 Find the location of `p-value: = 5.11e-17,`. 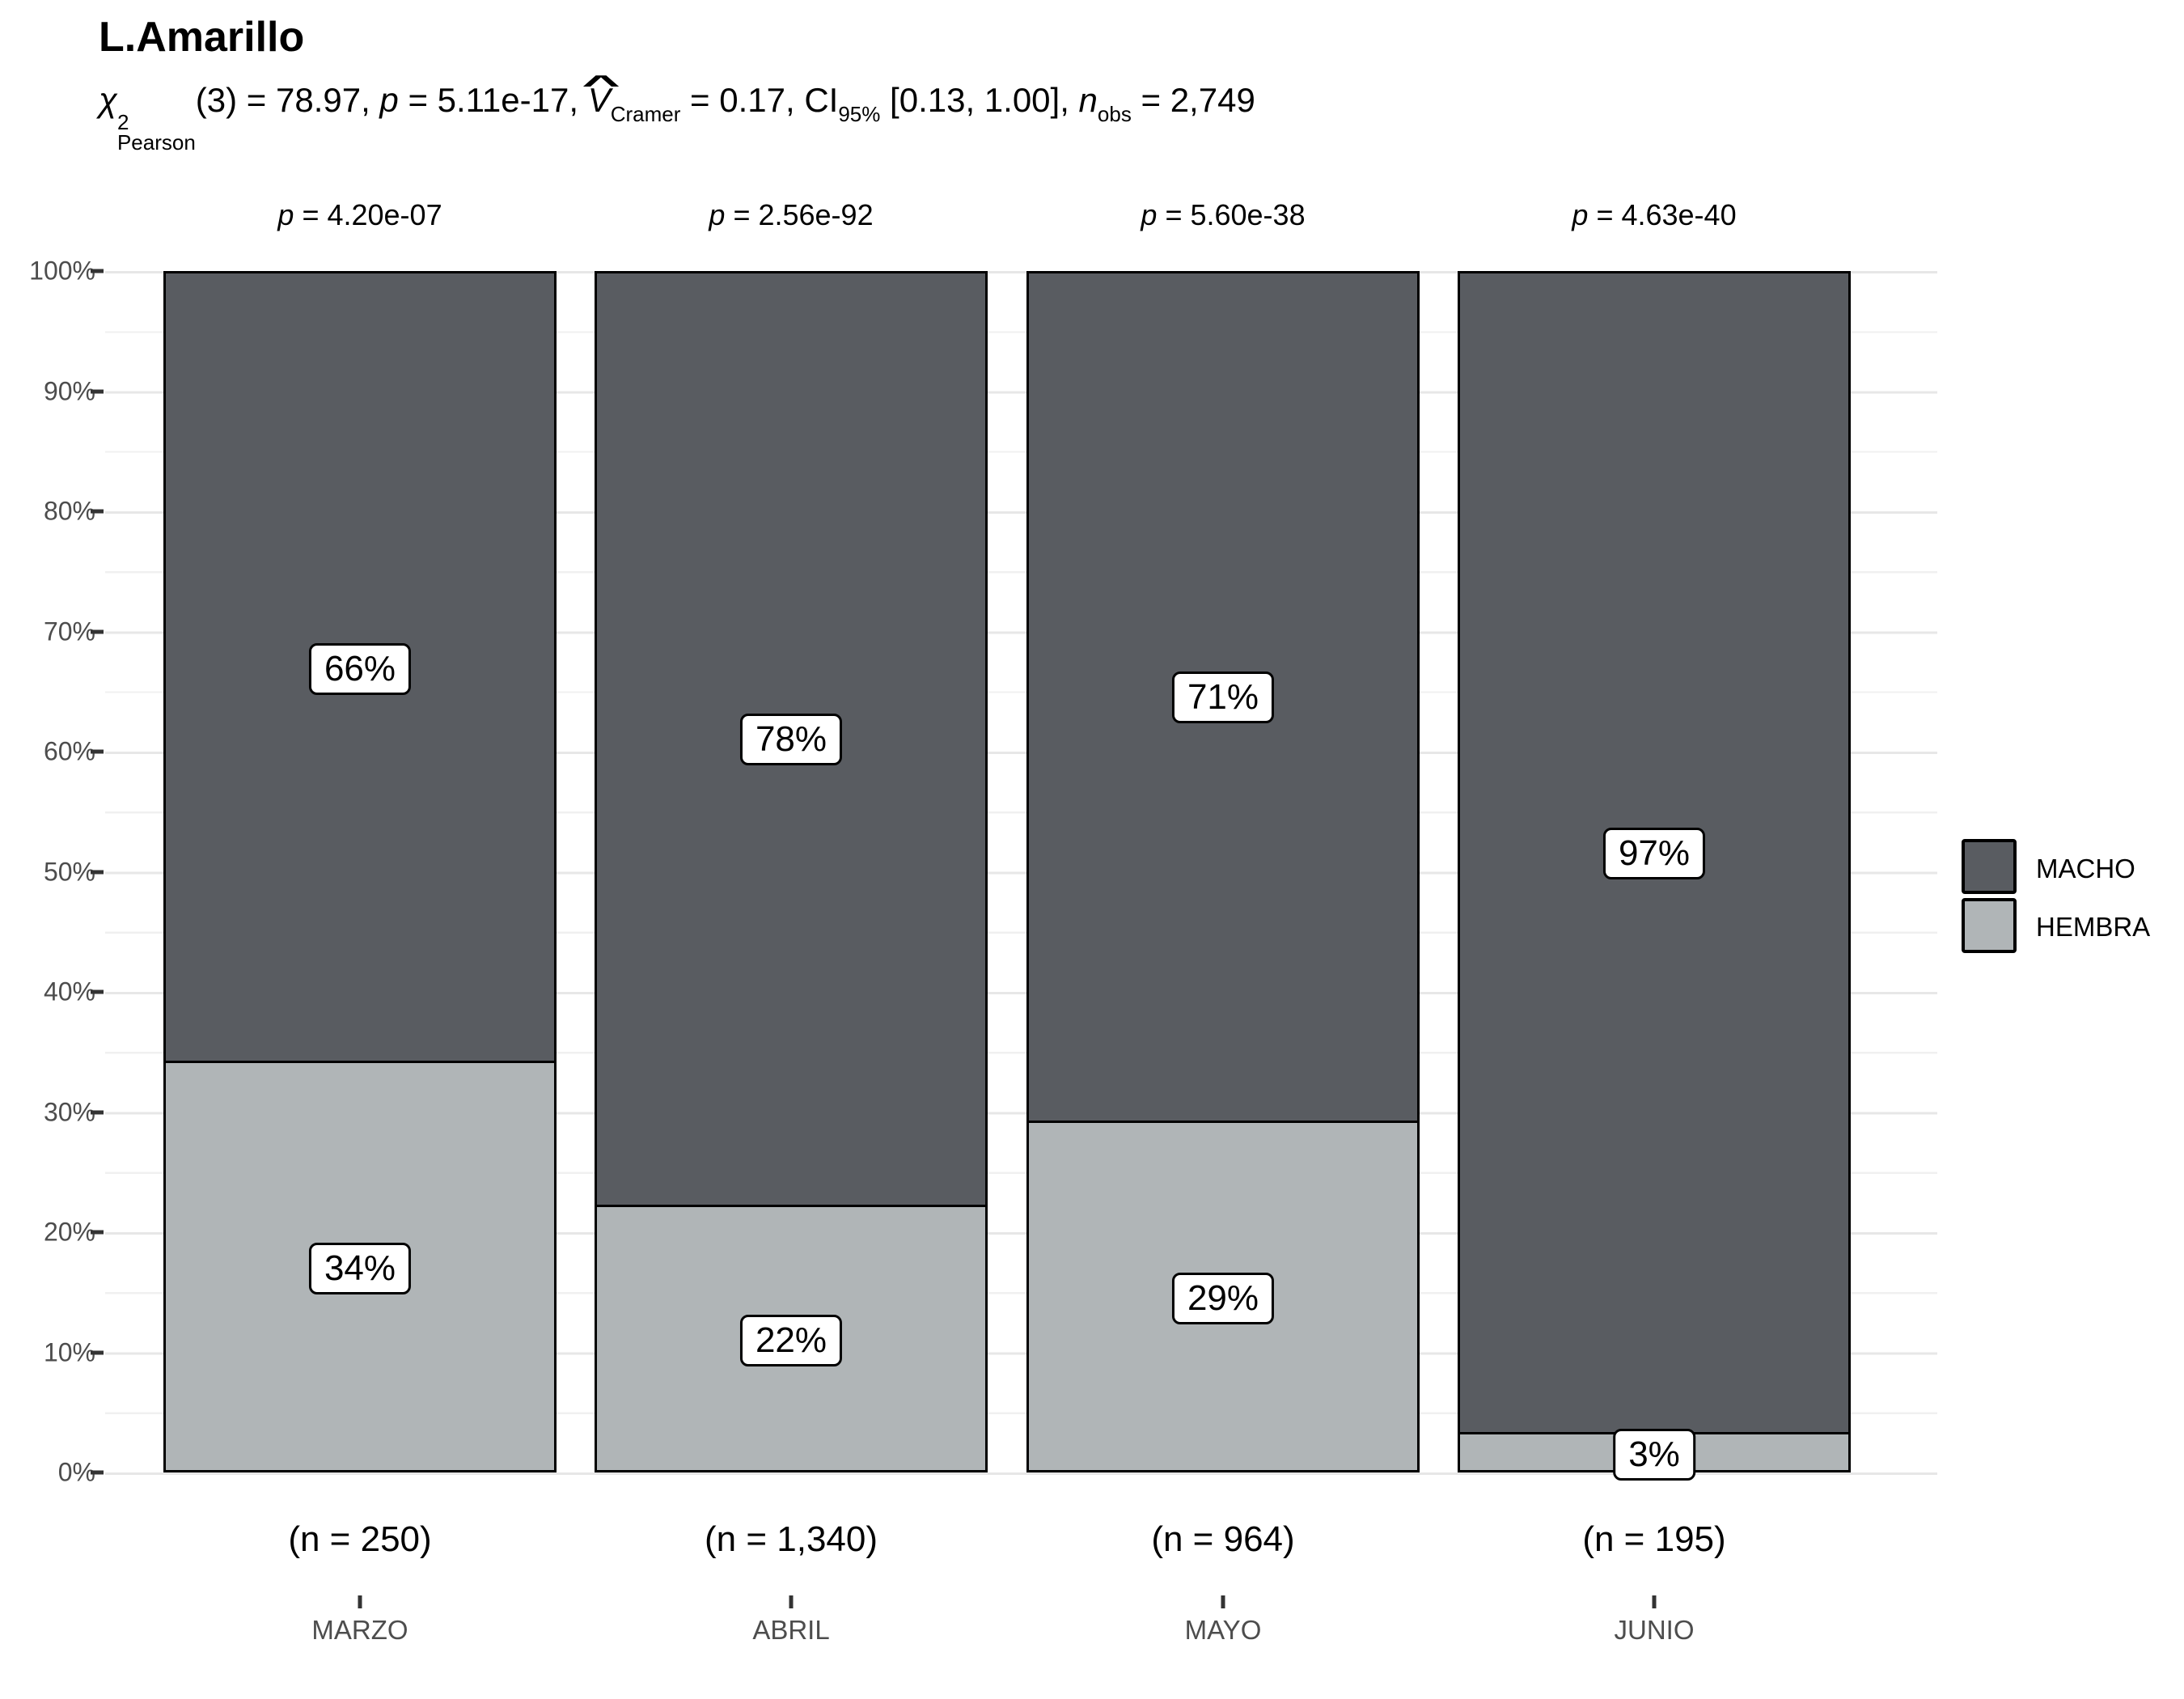

p-value: = 5.11e-17, is located at coordinates (493, 100).